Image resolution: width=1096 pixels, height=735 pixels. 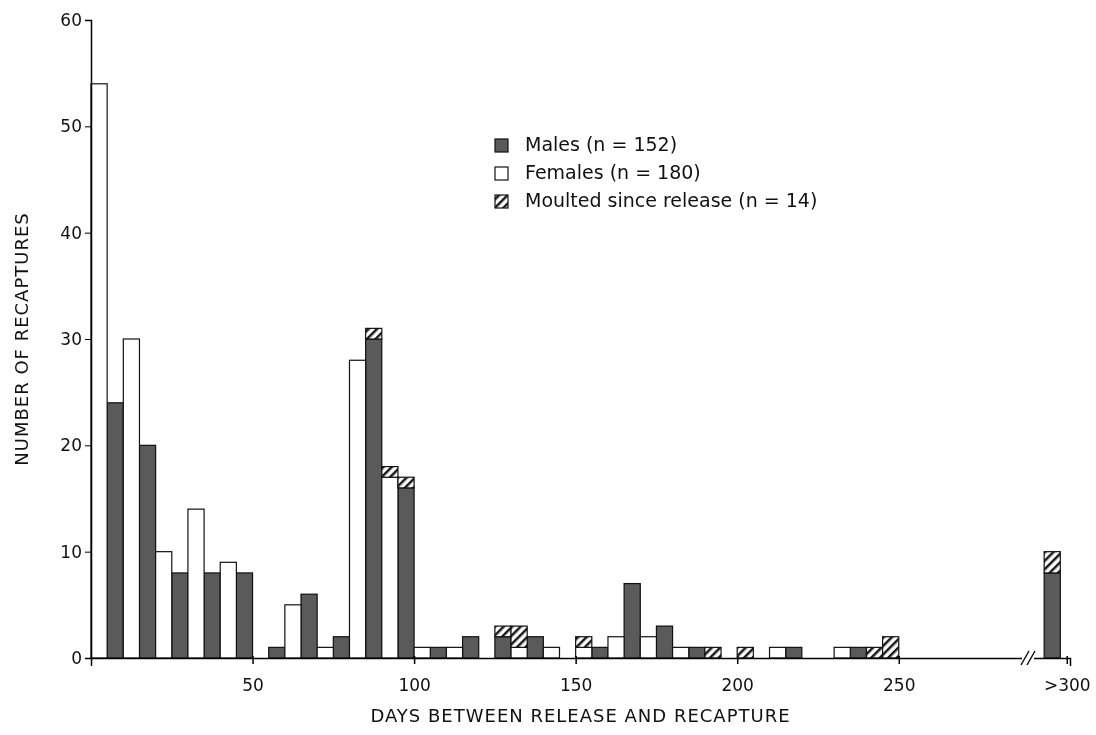 I want to click on y-tick-label: 50, so click(x=71, y=126).